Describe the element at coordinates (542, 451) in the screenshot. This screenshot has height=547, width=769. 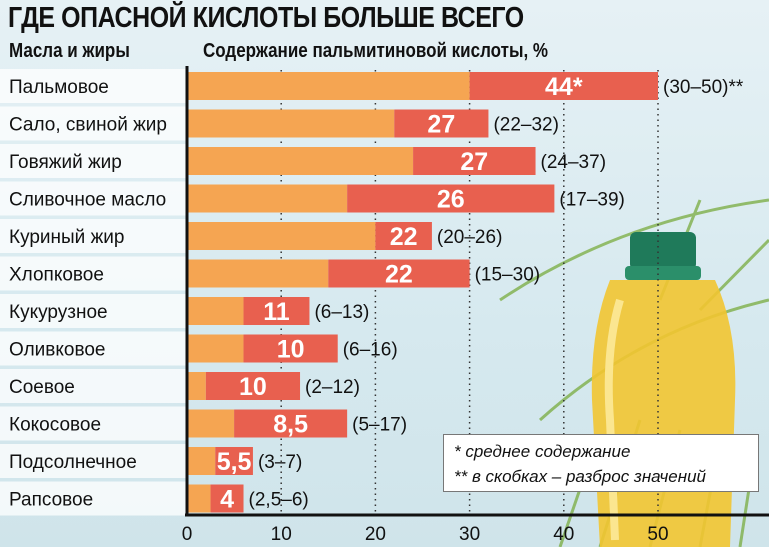
I see `note-average: * среднее содержание` at that location.